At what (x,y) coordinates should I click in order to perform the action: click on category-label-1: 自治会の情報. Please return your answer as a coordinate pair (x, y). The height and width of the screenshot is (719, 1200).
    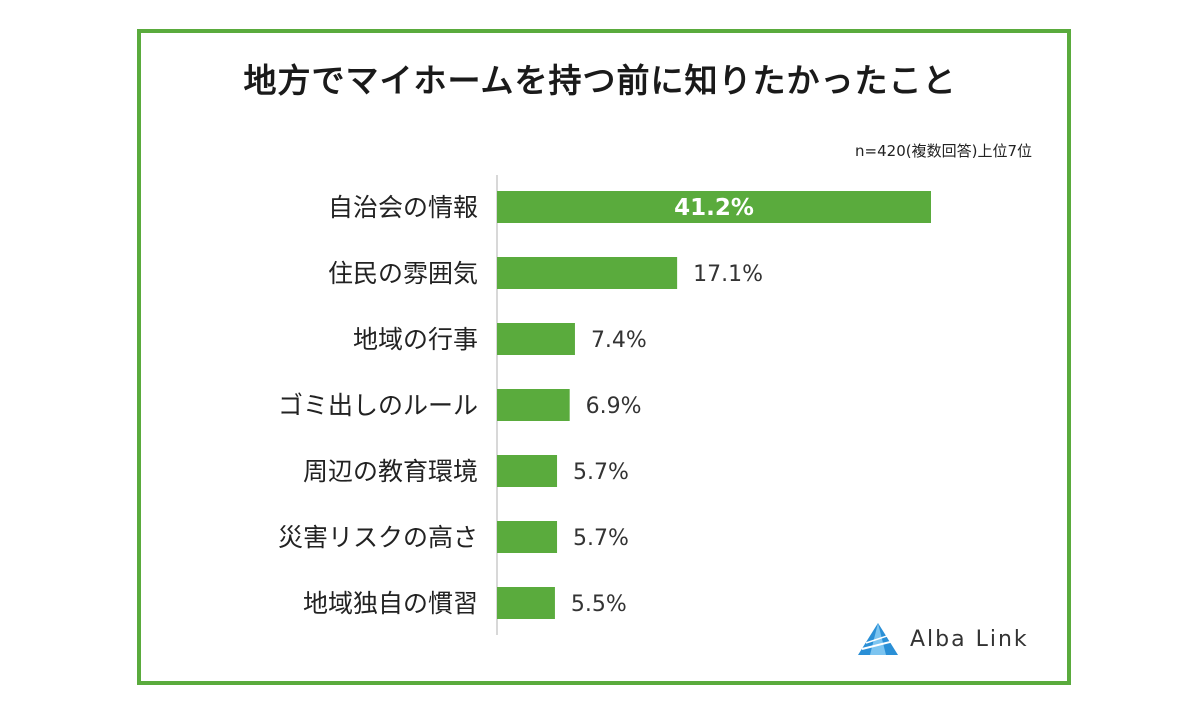
    Looking at the image, I should click on (403, 207).